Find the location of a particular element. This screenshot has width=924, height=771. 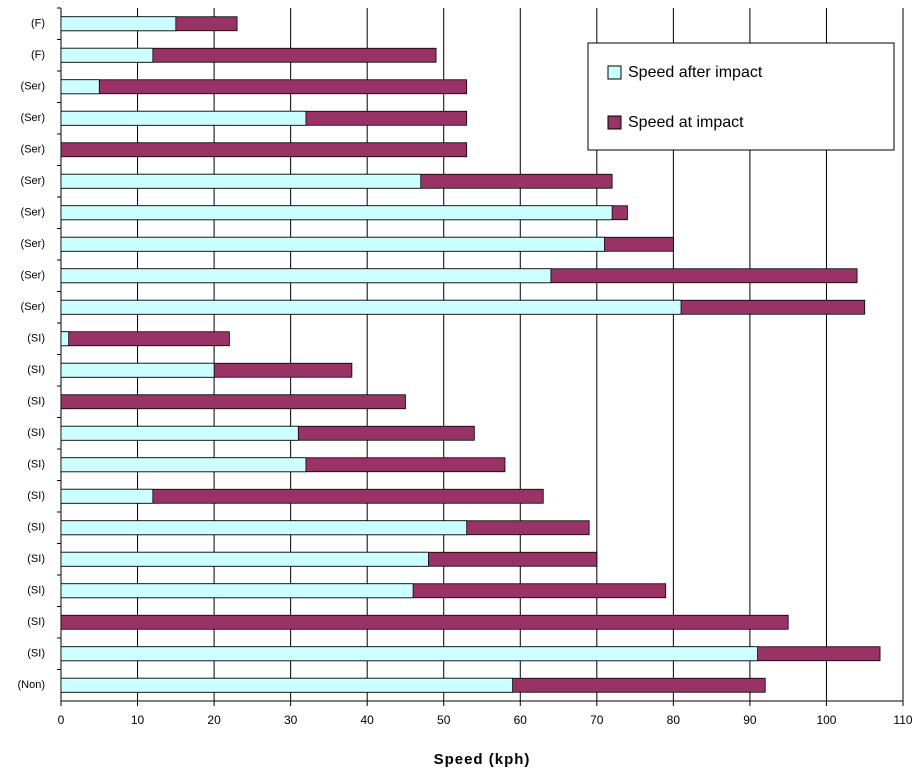

x-tick-label: 80 is located at coordinates (674, 720).